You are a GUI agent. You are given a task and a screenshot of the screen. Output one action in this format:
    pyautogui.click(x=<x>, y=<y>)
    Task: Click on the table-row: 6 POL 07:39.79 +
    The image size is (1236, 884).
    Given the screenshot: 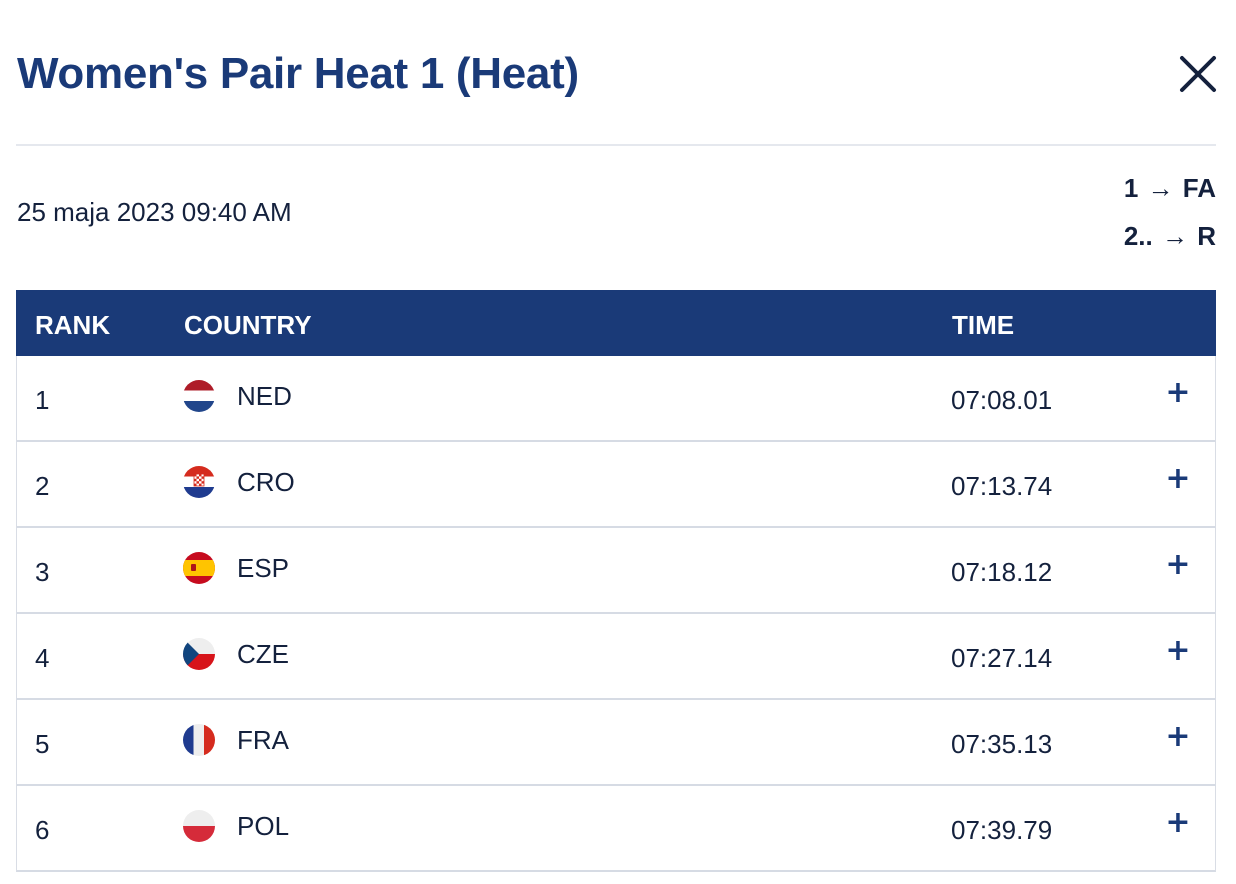 What is the action you would take?
    pyautogui.click(x=616, y=829)
    